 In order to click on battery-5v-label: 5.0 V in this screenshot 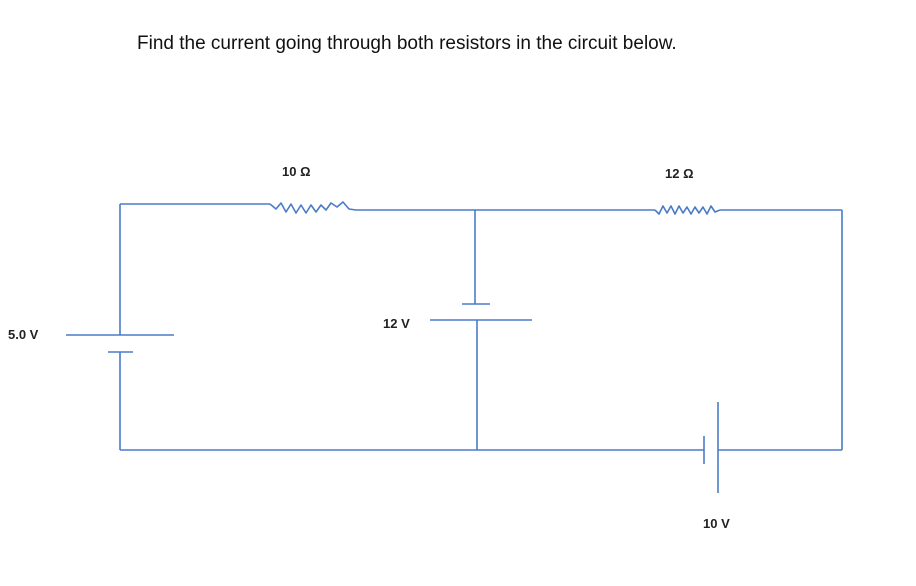, I will do `click(23, 334)`.